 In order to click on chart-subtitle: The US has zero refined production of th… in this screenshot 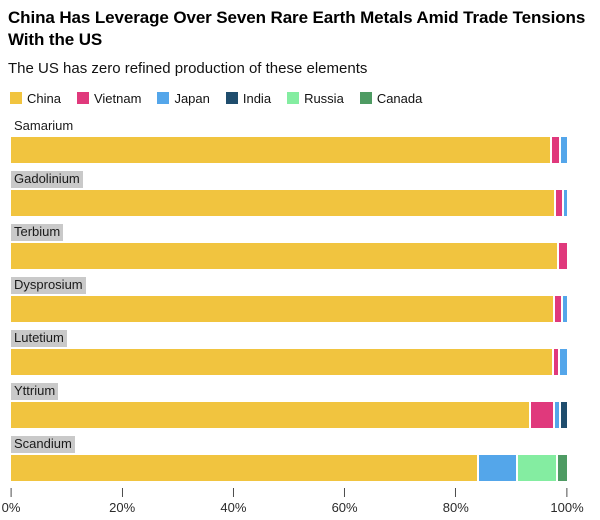, I will do `click(188, 68)`.